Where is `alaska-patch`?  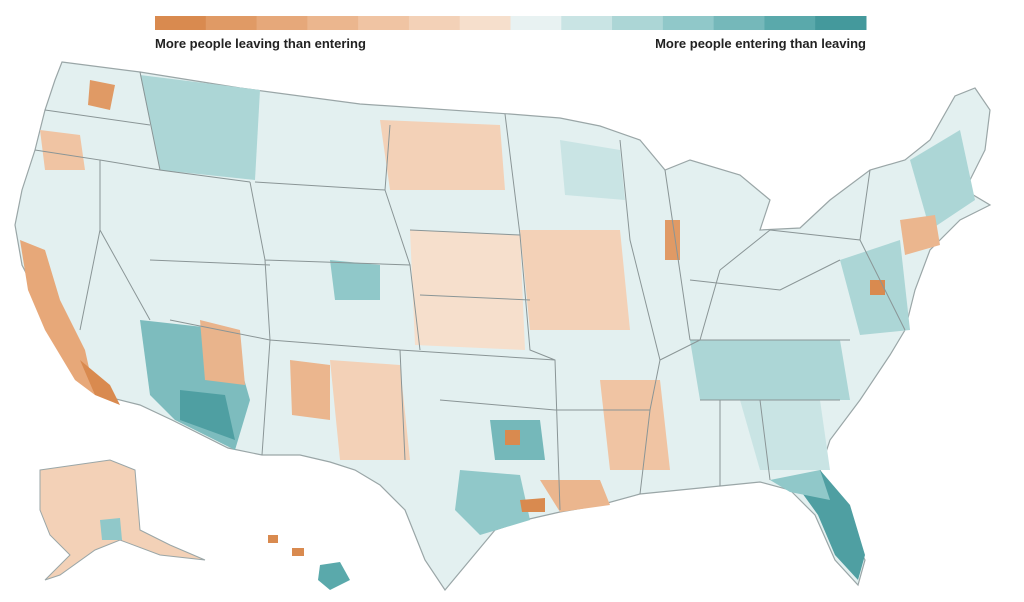 alaska-patch is located at coordinates (111, 529).